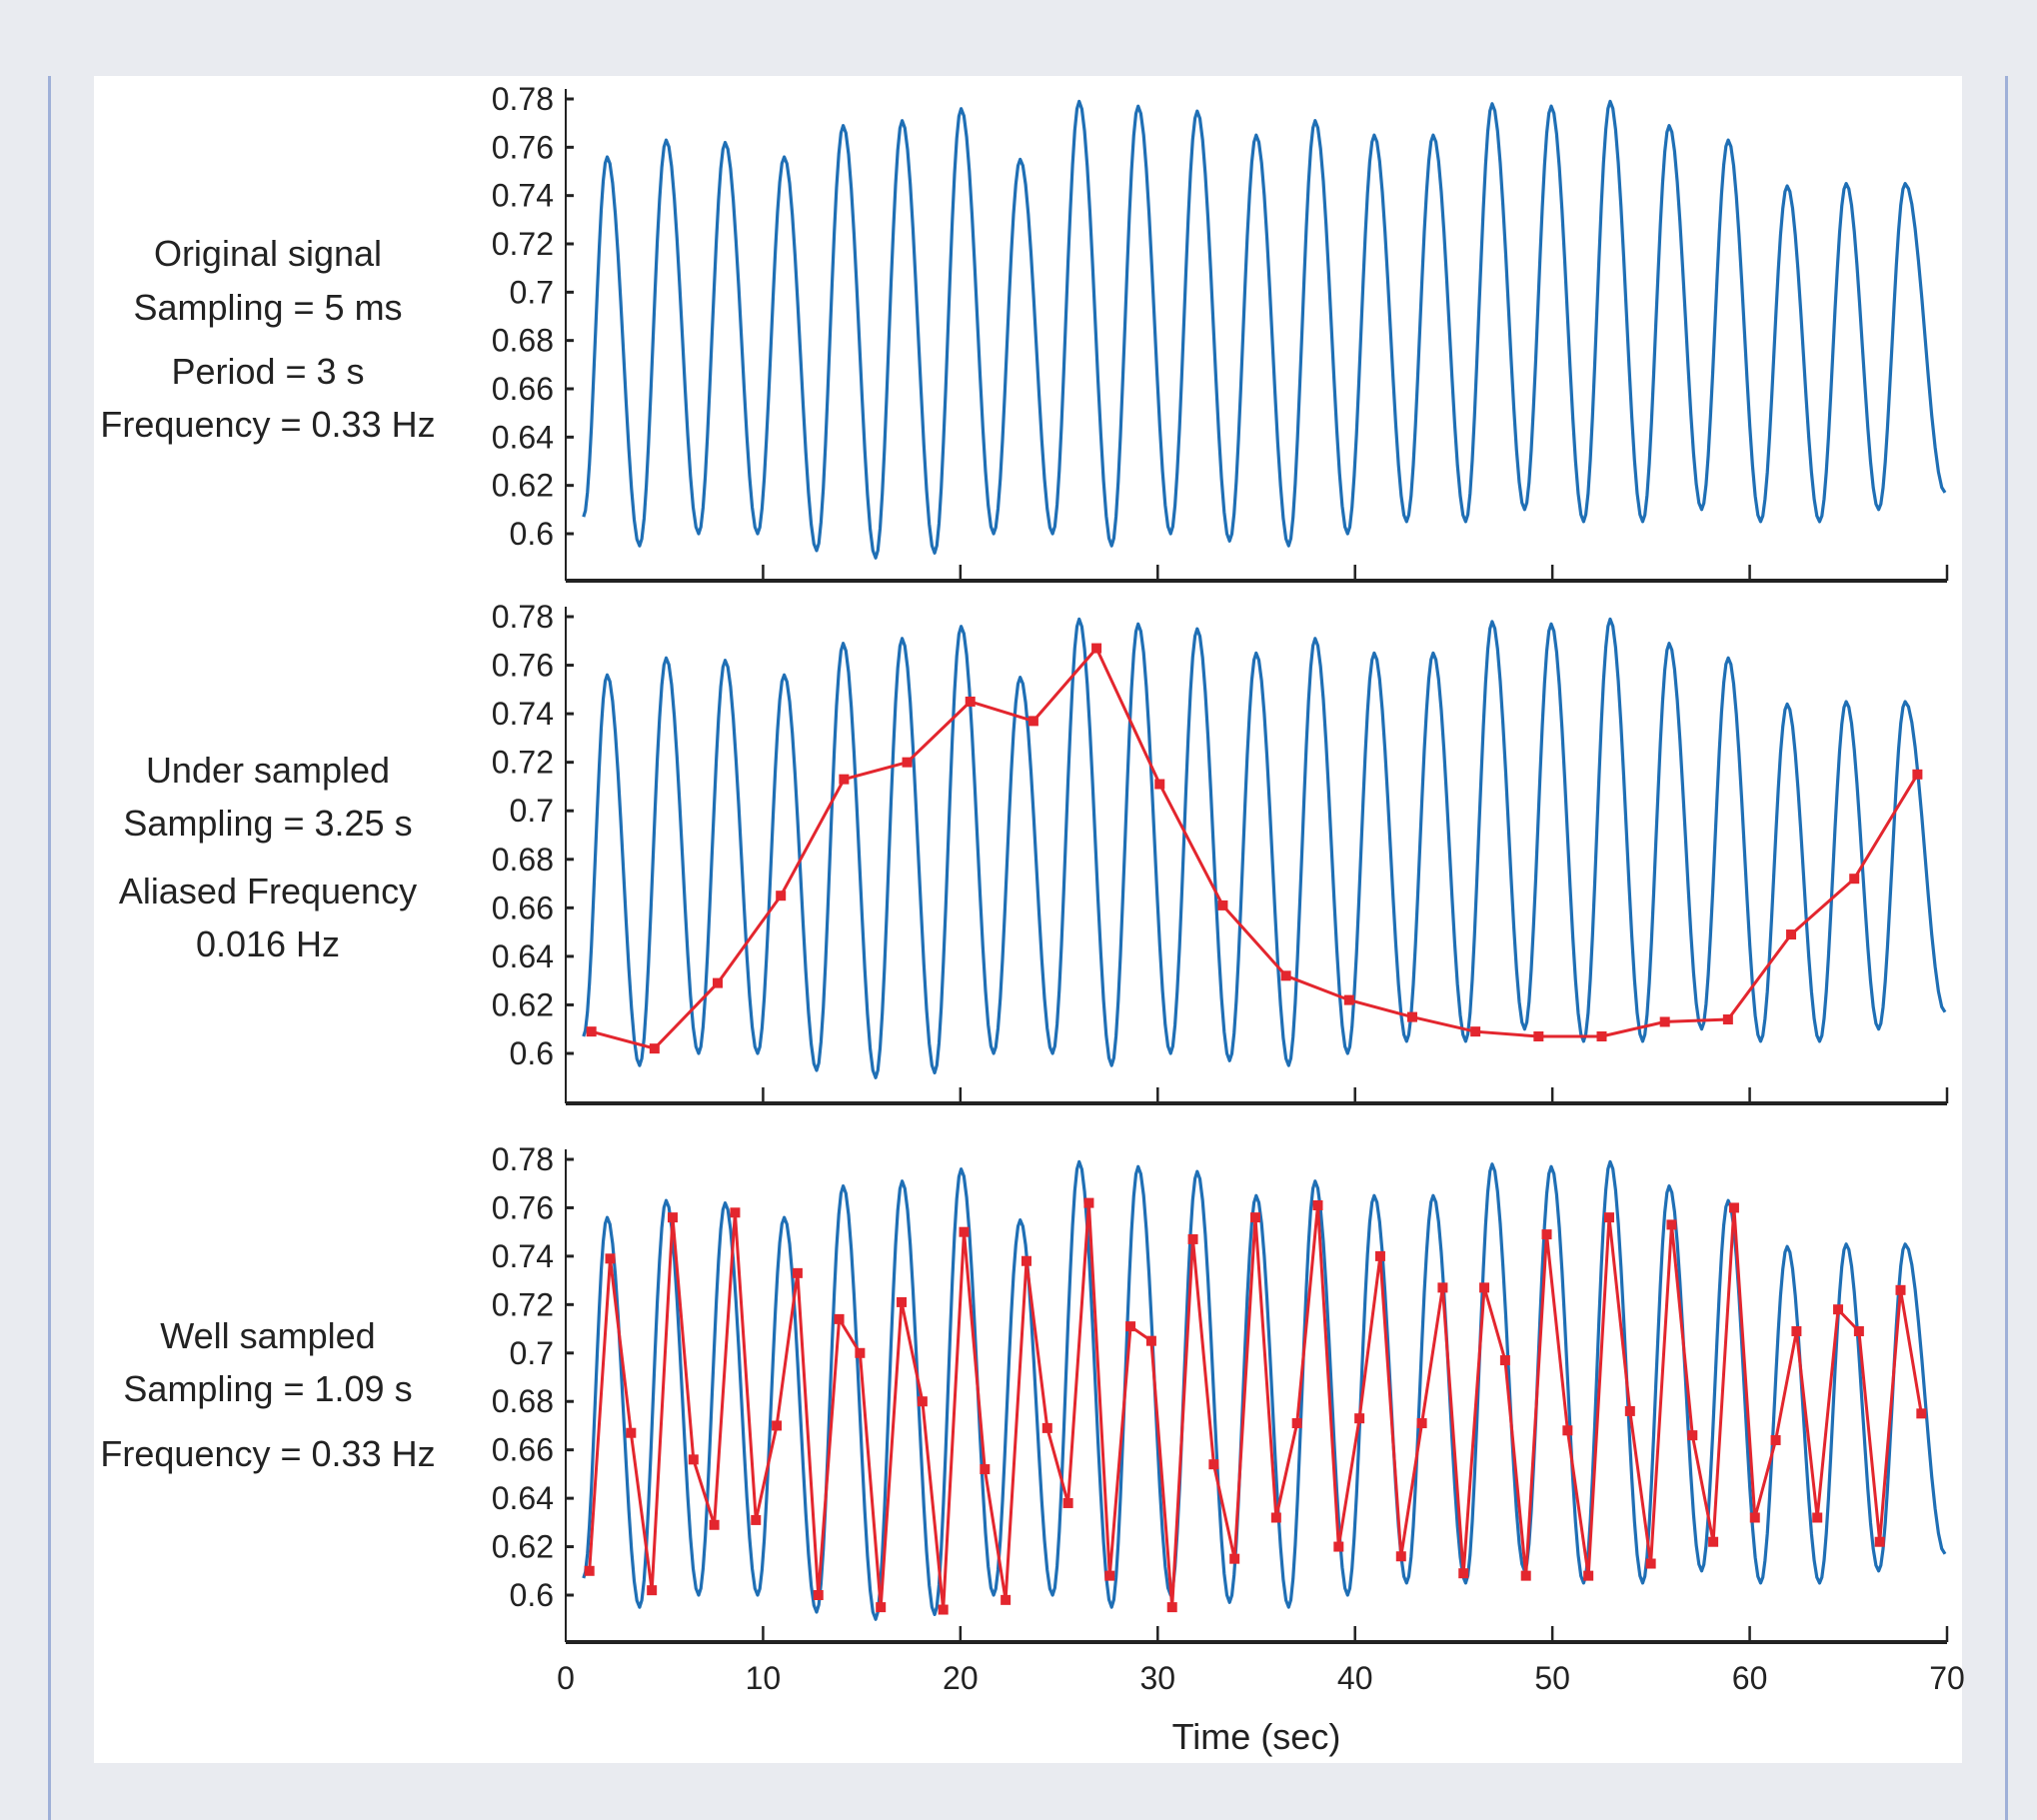 The height and width of the screenshot is (1820, 2037). Describe the element at coordinates (1947, 1678) in the screenshot. I see `x-tick-label: 70` at that location.